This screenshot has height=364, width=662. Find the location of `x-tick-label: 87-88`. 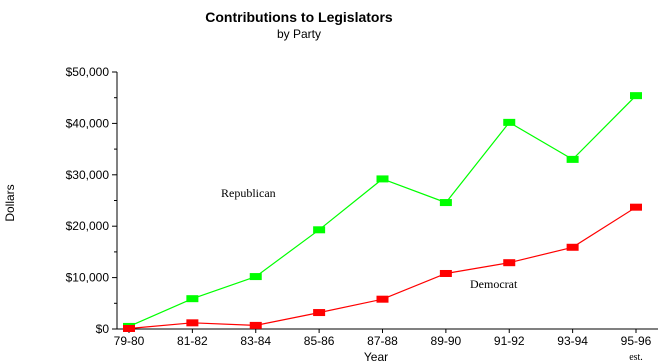

x-tick-label: 87-88 is located at coordinates (382, 341).